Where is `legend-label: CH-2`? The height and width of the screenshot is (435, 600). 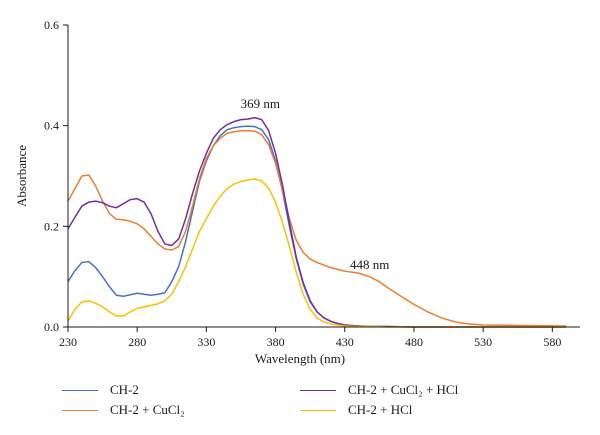 legend-label: CH-2 is located at coordinates (124, 389).